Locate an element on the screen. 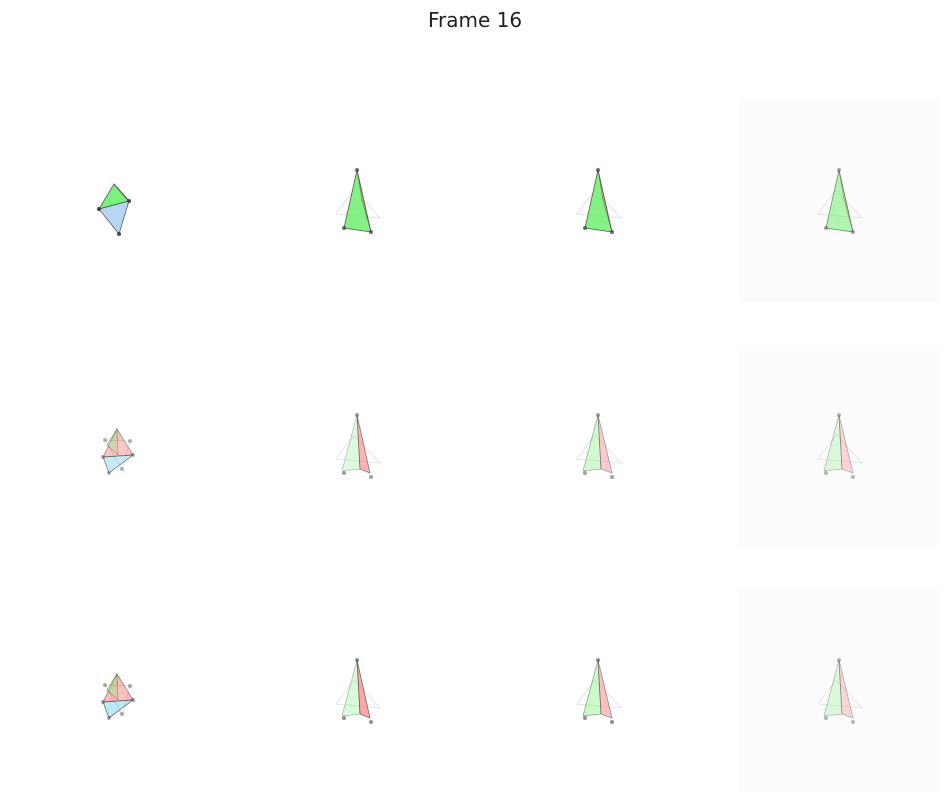  panel-r0-c2 is located at coordinates (598, 201).